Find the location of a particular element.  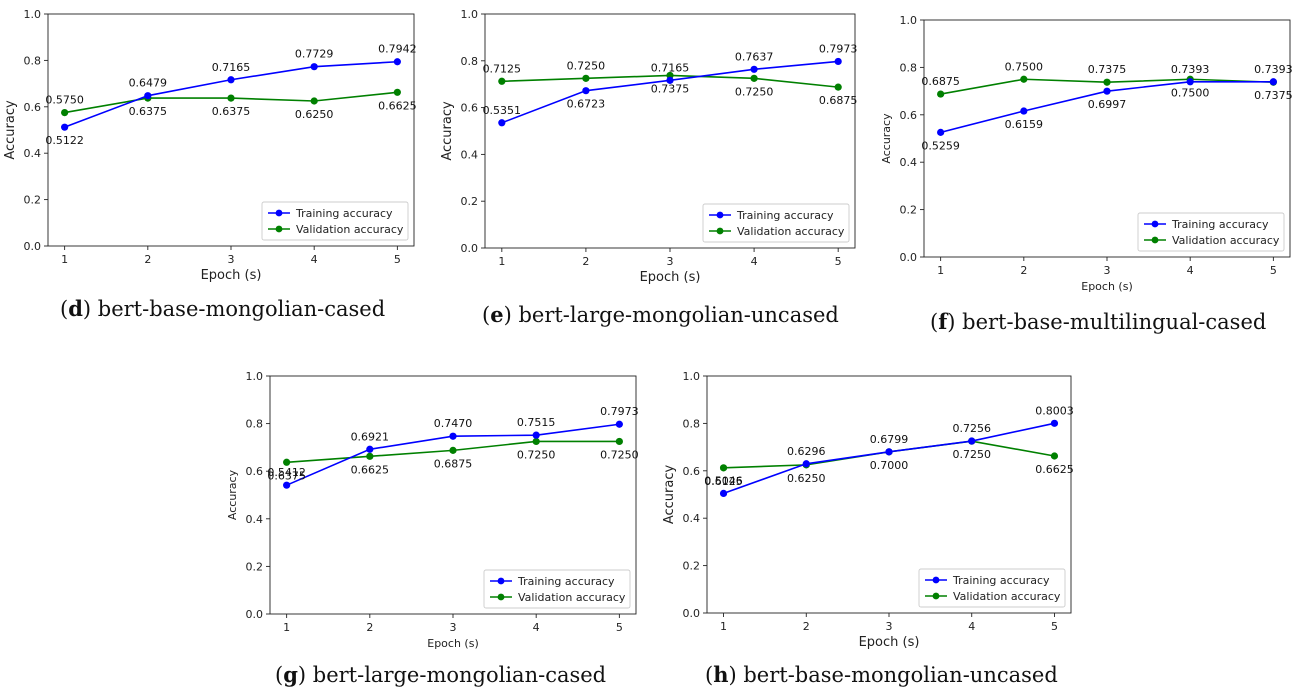

caption-h: (h) bert-base-mongolian-uncased is located at coordinates (881, 674).